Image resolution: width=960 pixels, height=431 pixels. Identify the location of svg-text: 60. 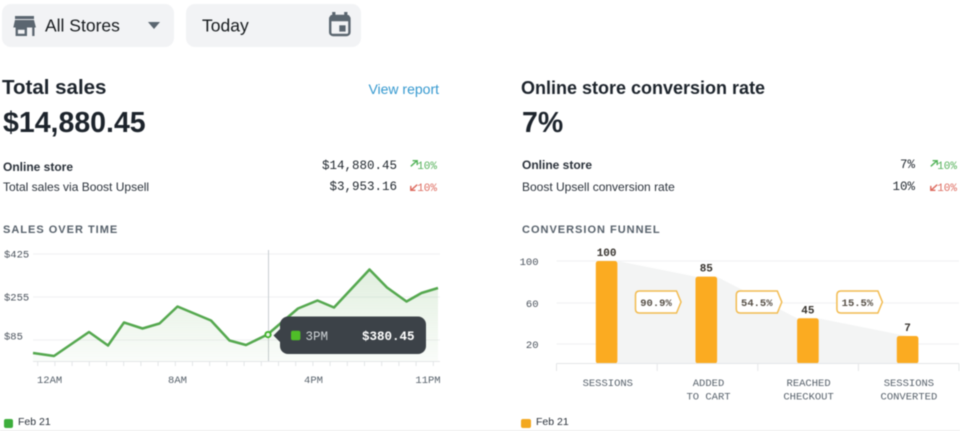
(532, 305).